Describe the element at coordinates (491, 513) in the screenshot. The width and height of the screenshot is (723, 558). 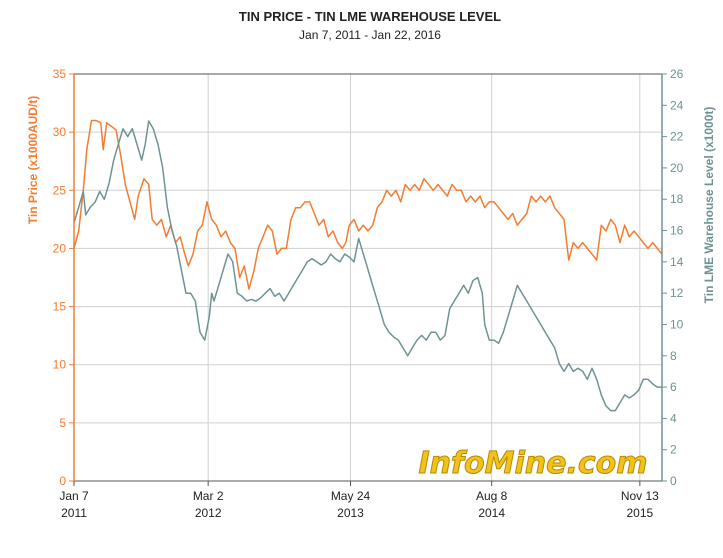
I see `x-tick-year: 2014` at that location.